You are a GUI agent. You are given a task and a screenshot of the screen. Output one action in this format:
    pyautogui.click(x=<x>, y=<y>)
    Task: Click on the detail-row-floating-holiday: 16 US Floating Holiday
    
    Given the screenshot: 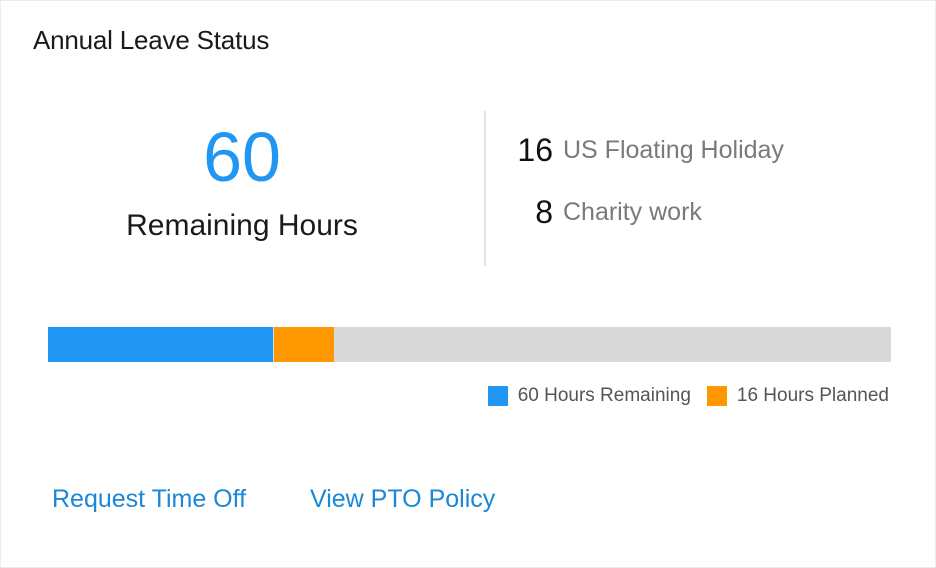 What is the action you would take?
    pyautogui.click(x=642, y=150)
    